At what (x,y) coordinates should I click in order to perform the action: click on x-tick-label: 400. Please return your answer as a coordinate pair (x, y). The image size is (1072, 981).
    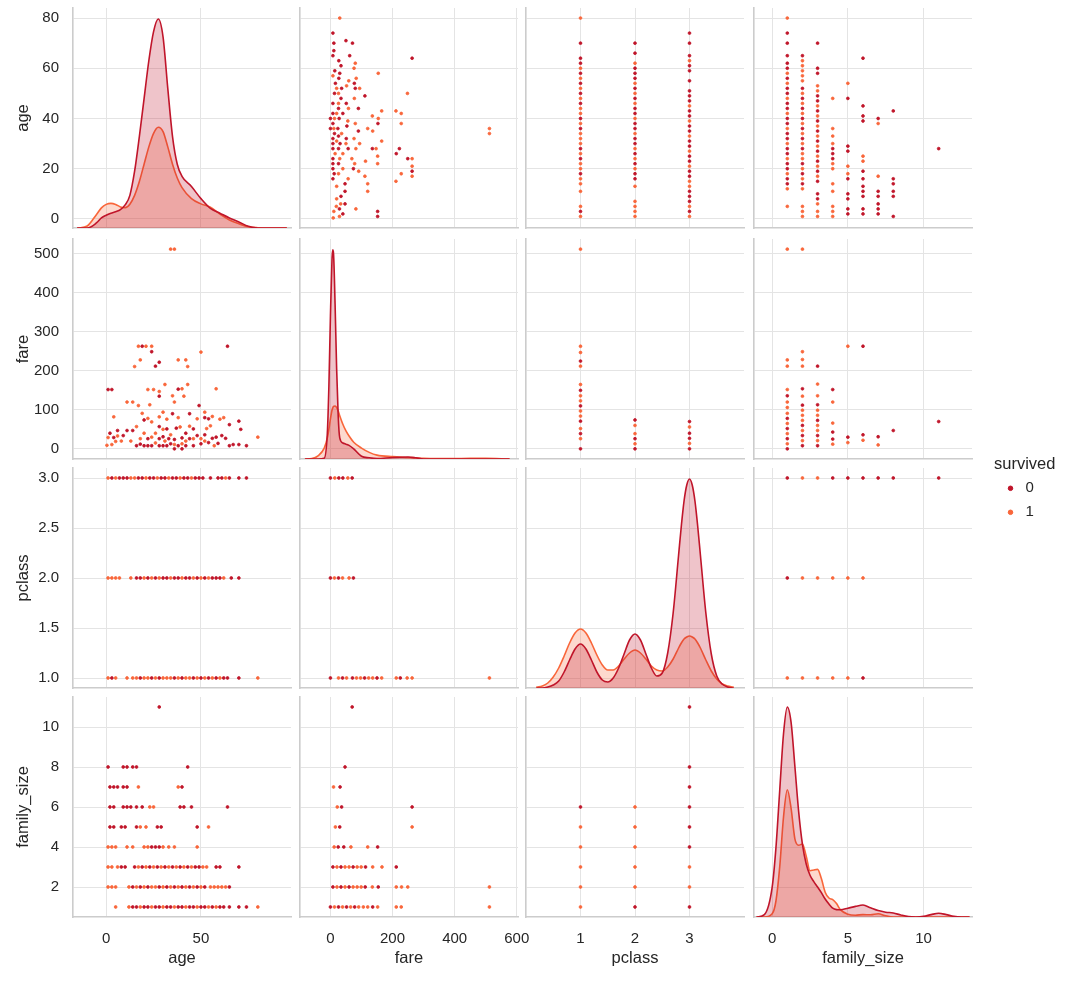
    Looking at the image, I should click on (455, 938).